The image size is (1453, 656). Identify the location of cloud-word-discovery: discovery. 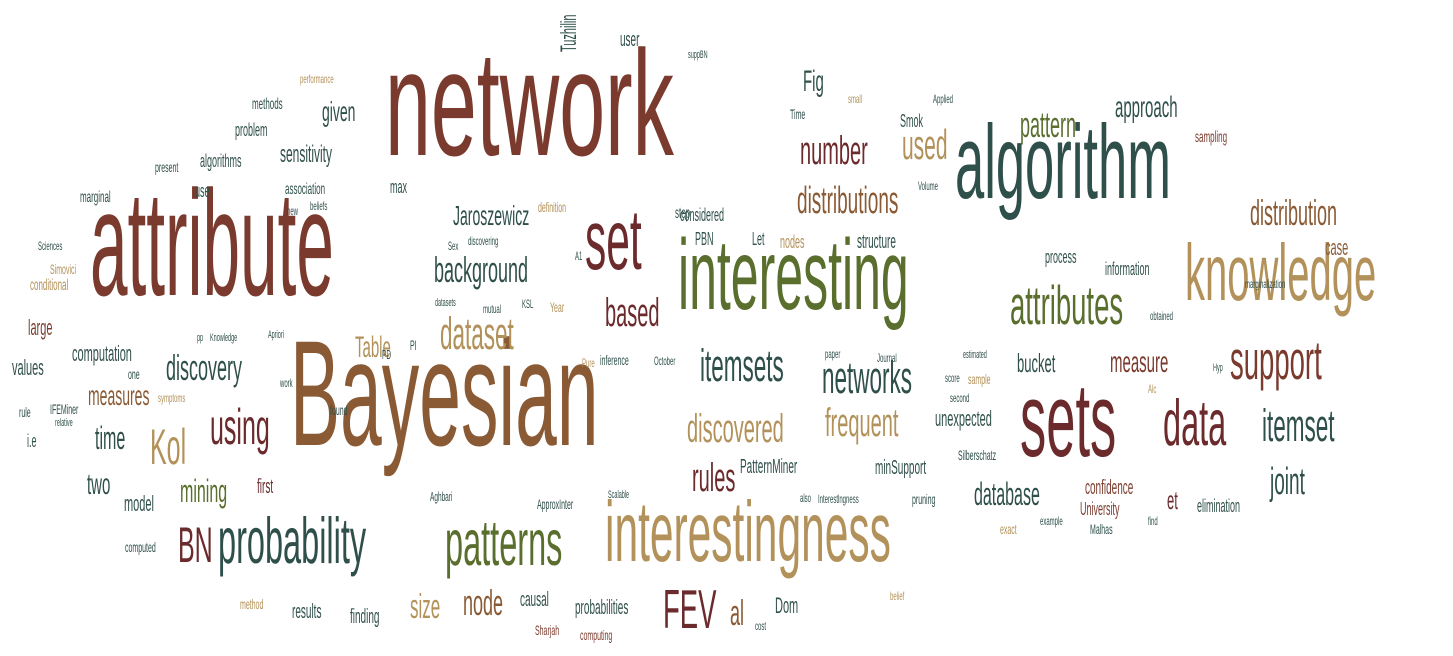
(204, 367).